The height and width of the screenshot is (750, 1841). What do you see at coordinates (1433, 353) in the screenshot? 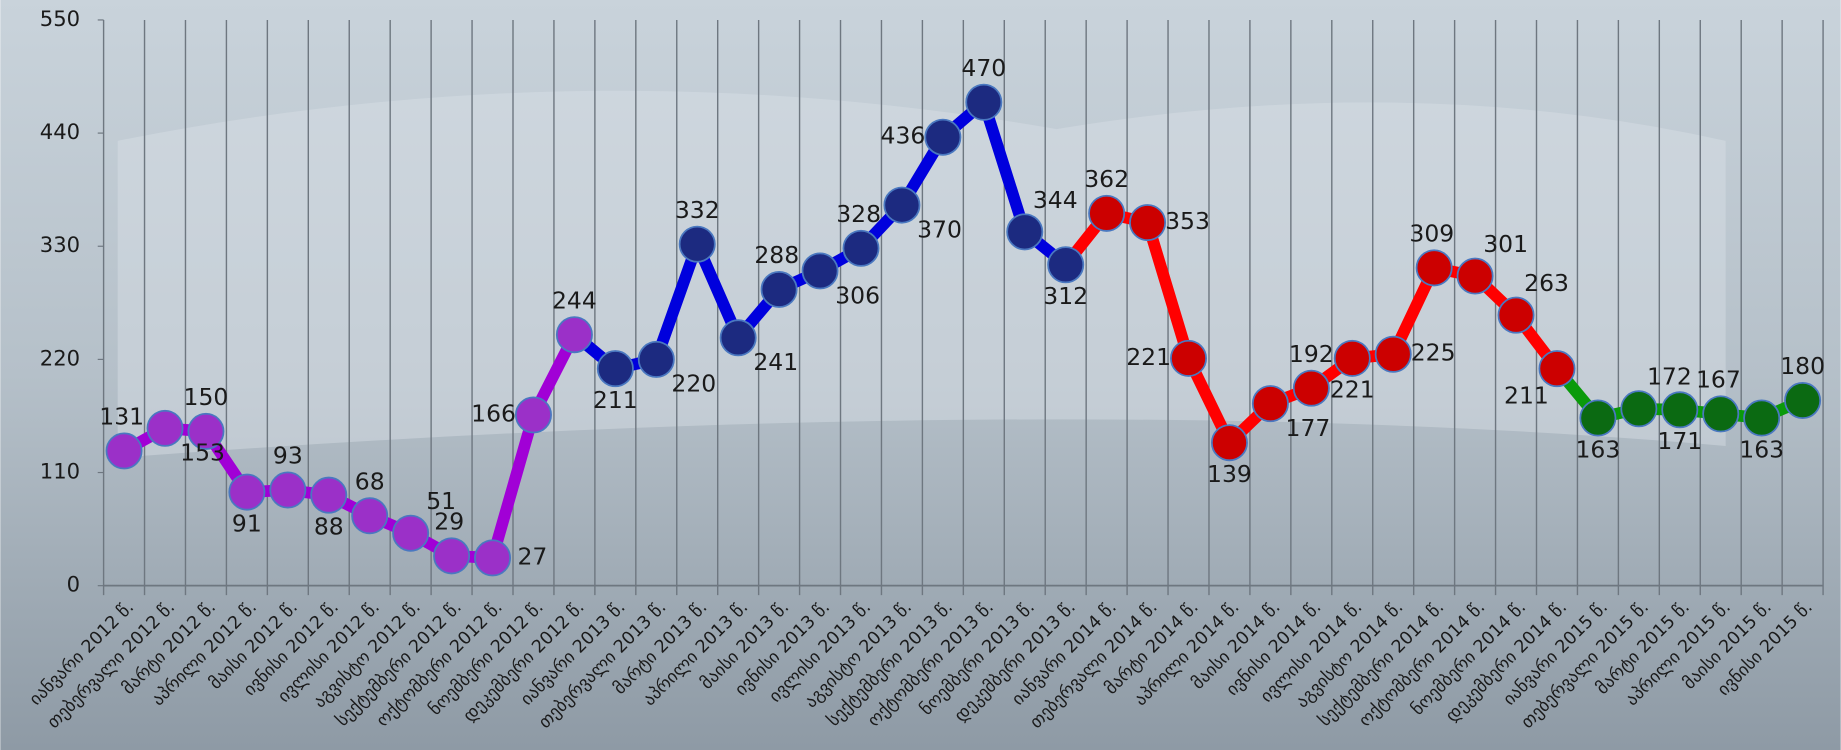
I see `data-label: 225` at bounding box center [1433, 353].